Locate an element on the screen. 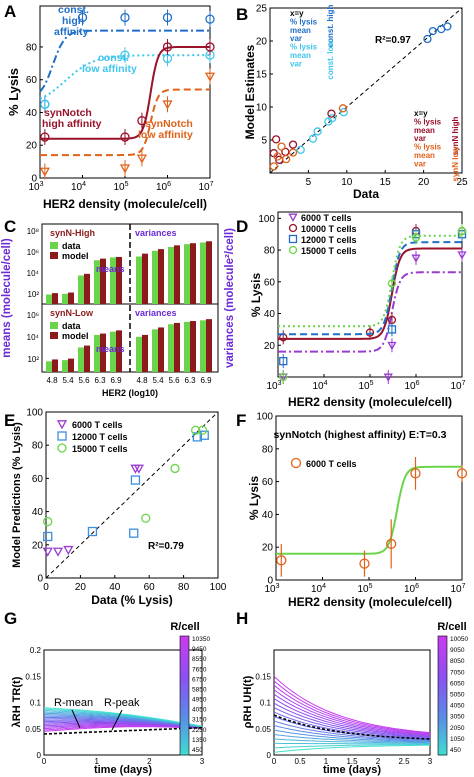 This screenshot has width=474, height=777. e-ytick-label: 0 is located at coordinates (40, 579).